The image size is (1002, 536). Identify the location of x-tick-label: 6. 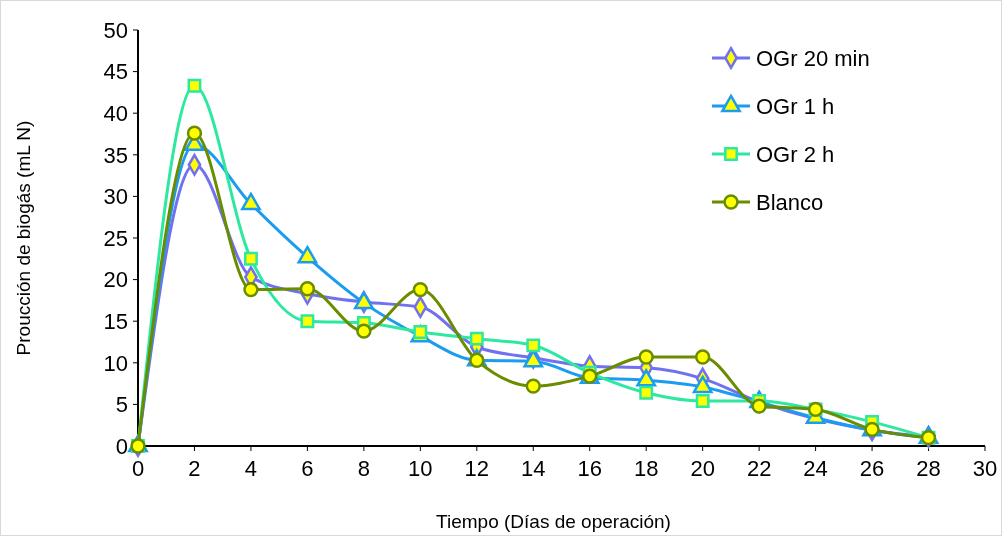
(307, 468).